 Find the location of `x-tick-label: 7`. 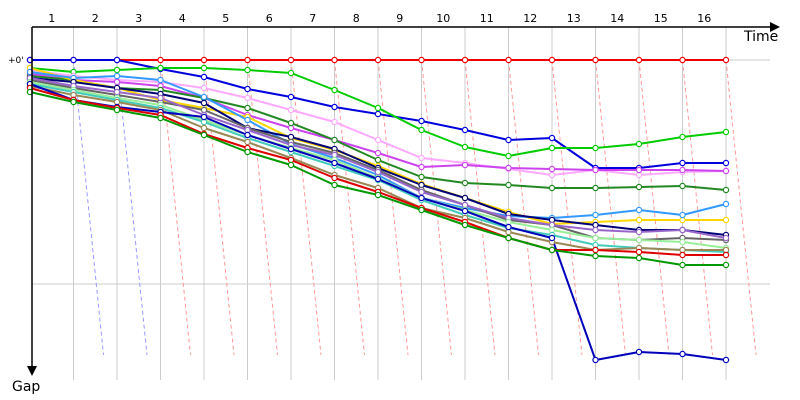

x-tick-label: 7 is located at coordinates (312, 18).